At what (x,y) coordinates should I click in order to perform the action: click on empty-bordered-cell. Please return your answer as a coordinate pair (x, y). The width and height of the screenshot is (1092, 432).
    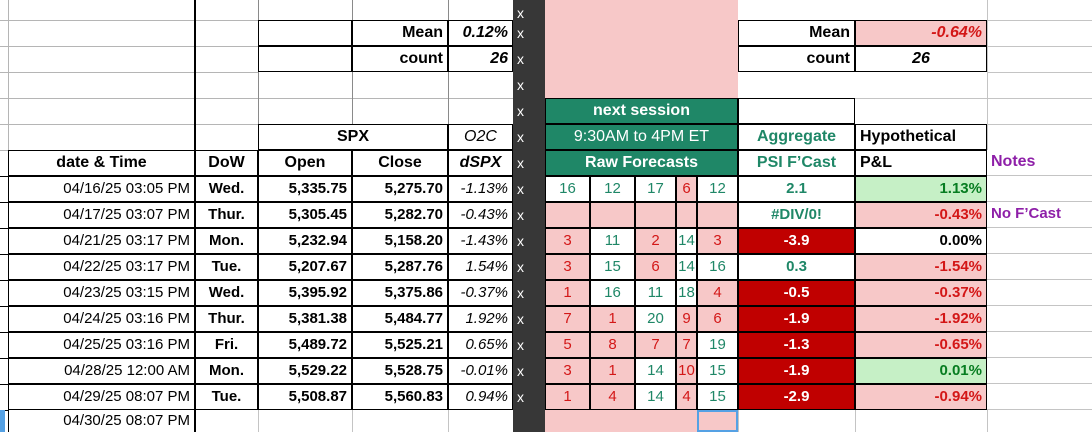
    Looking at the image, I should click on (796, 111).